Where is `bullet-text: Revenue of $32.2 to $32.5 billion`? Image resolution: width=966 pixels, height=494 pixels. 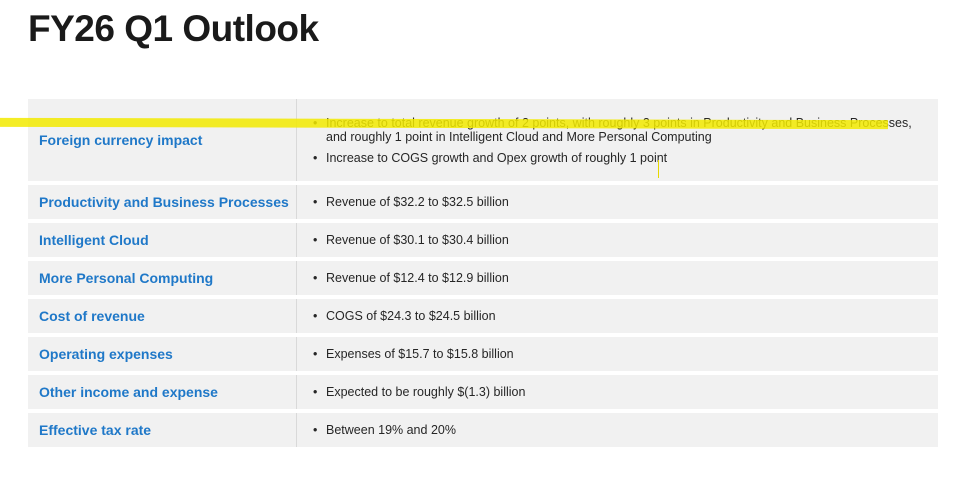
bullet-text: Revenue of $32.2 to $32.5 billion is located at coordinates (417, 202).